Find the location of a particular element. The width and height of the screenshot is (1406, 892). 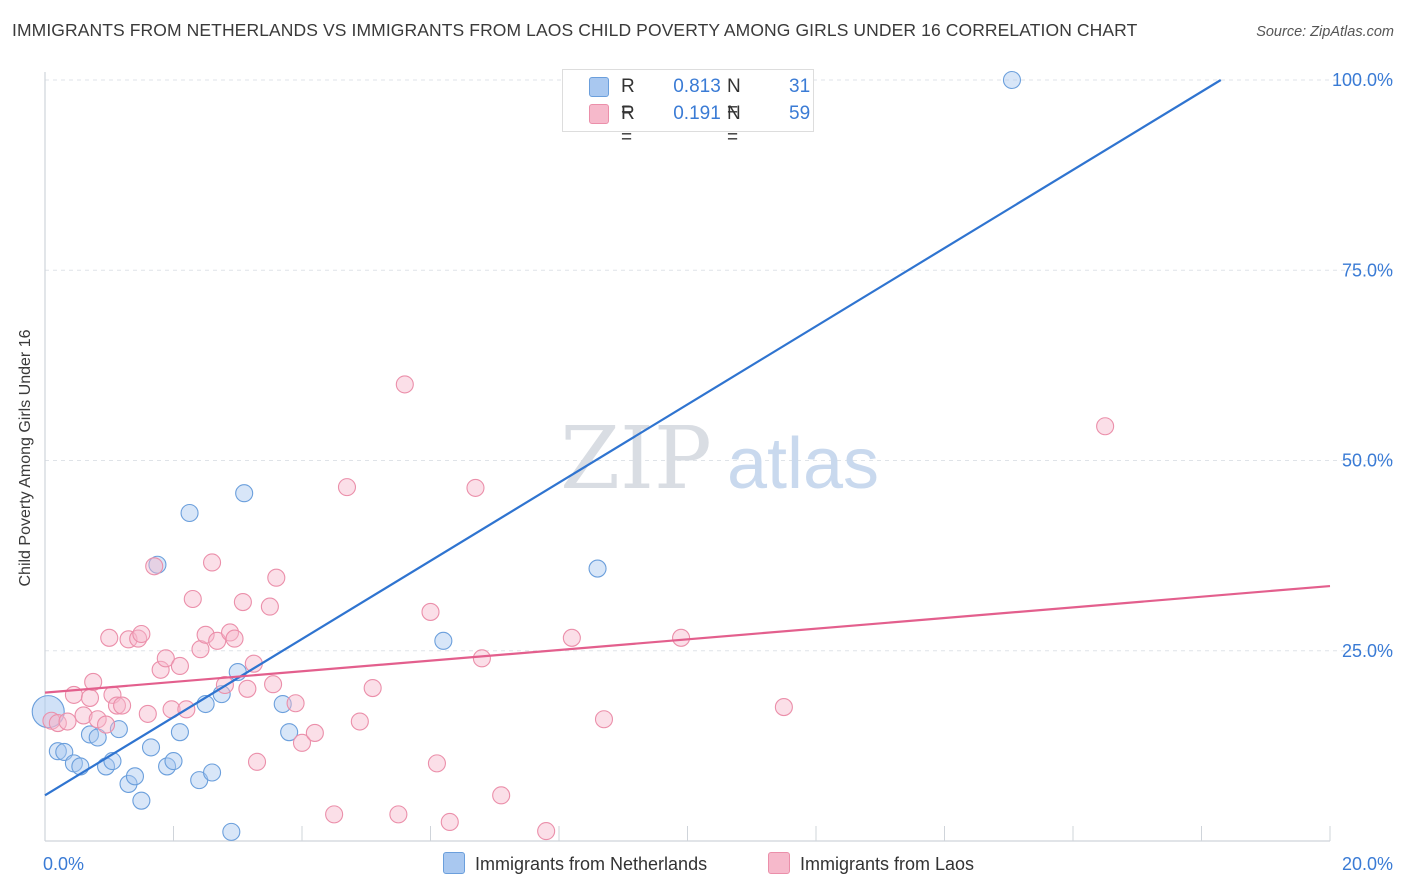

trend-line-laos is located at coordinates (687, 639).